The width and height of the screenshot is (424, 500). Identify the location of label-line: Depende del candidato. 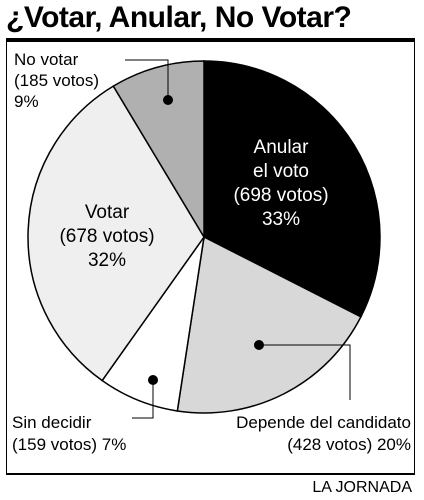
(323, 422).